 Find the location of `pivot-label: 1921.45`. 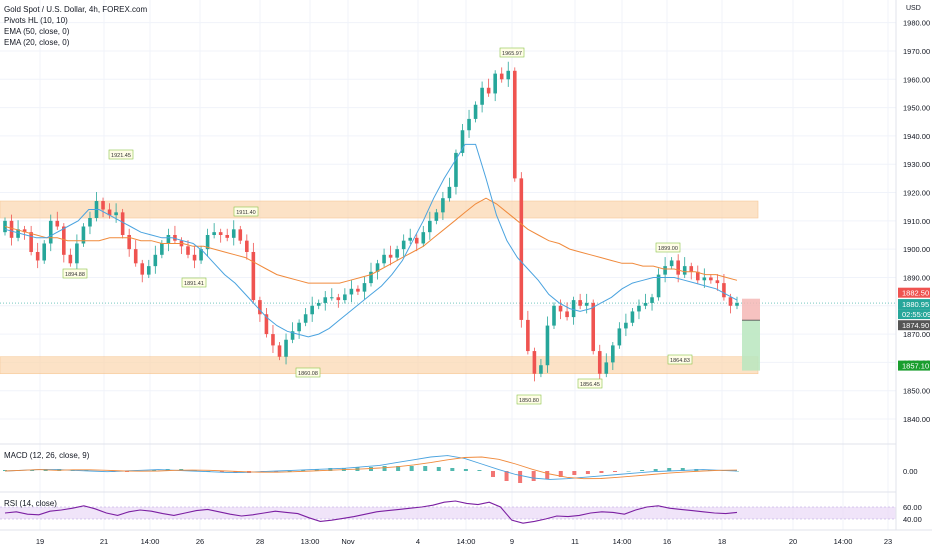

pivot-label: 1921.45 is located at coordinates (121, 156).